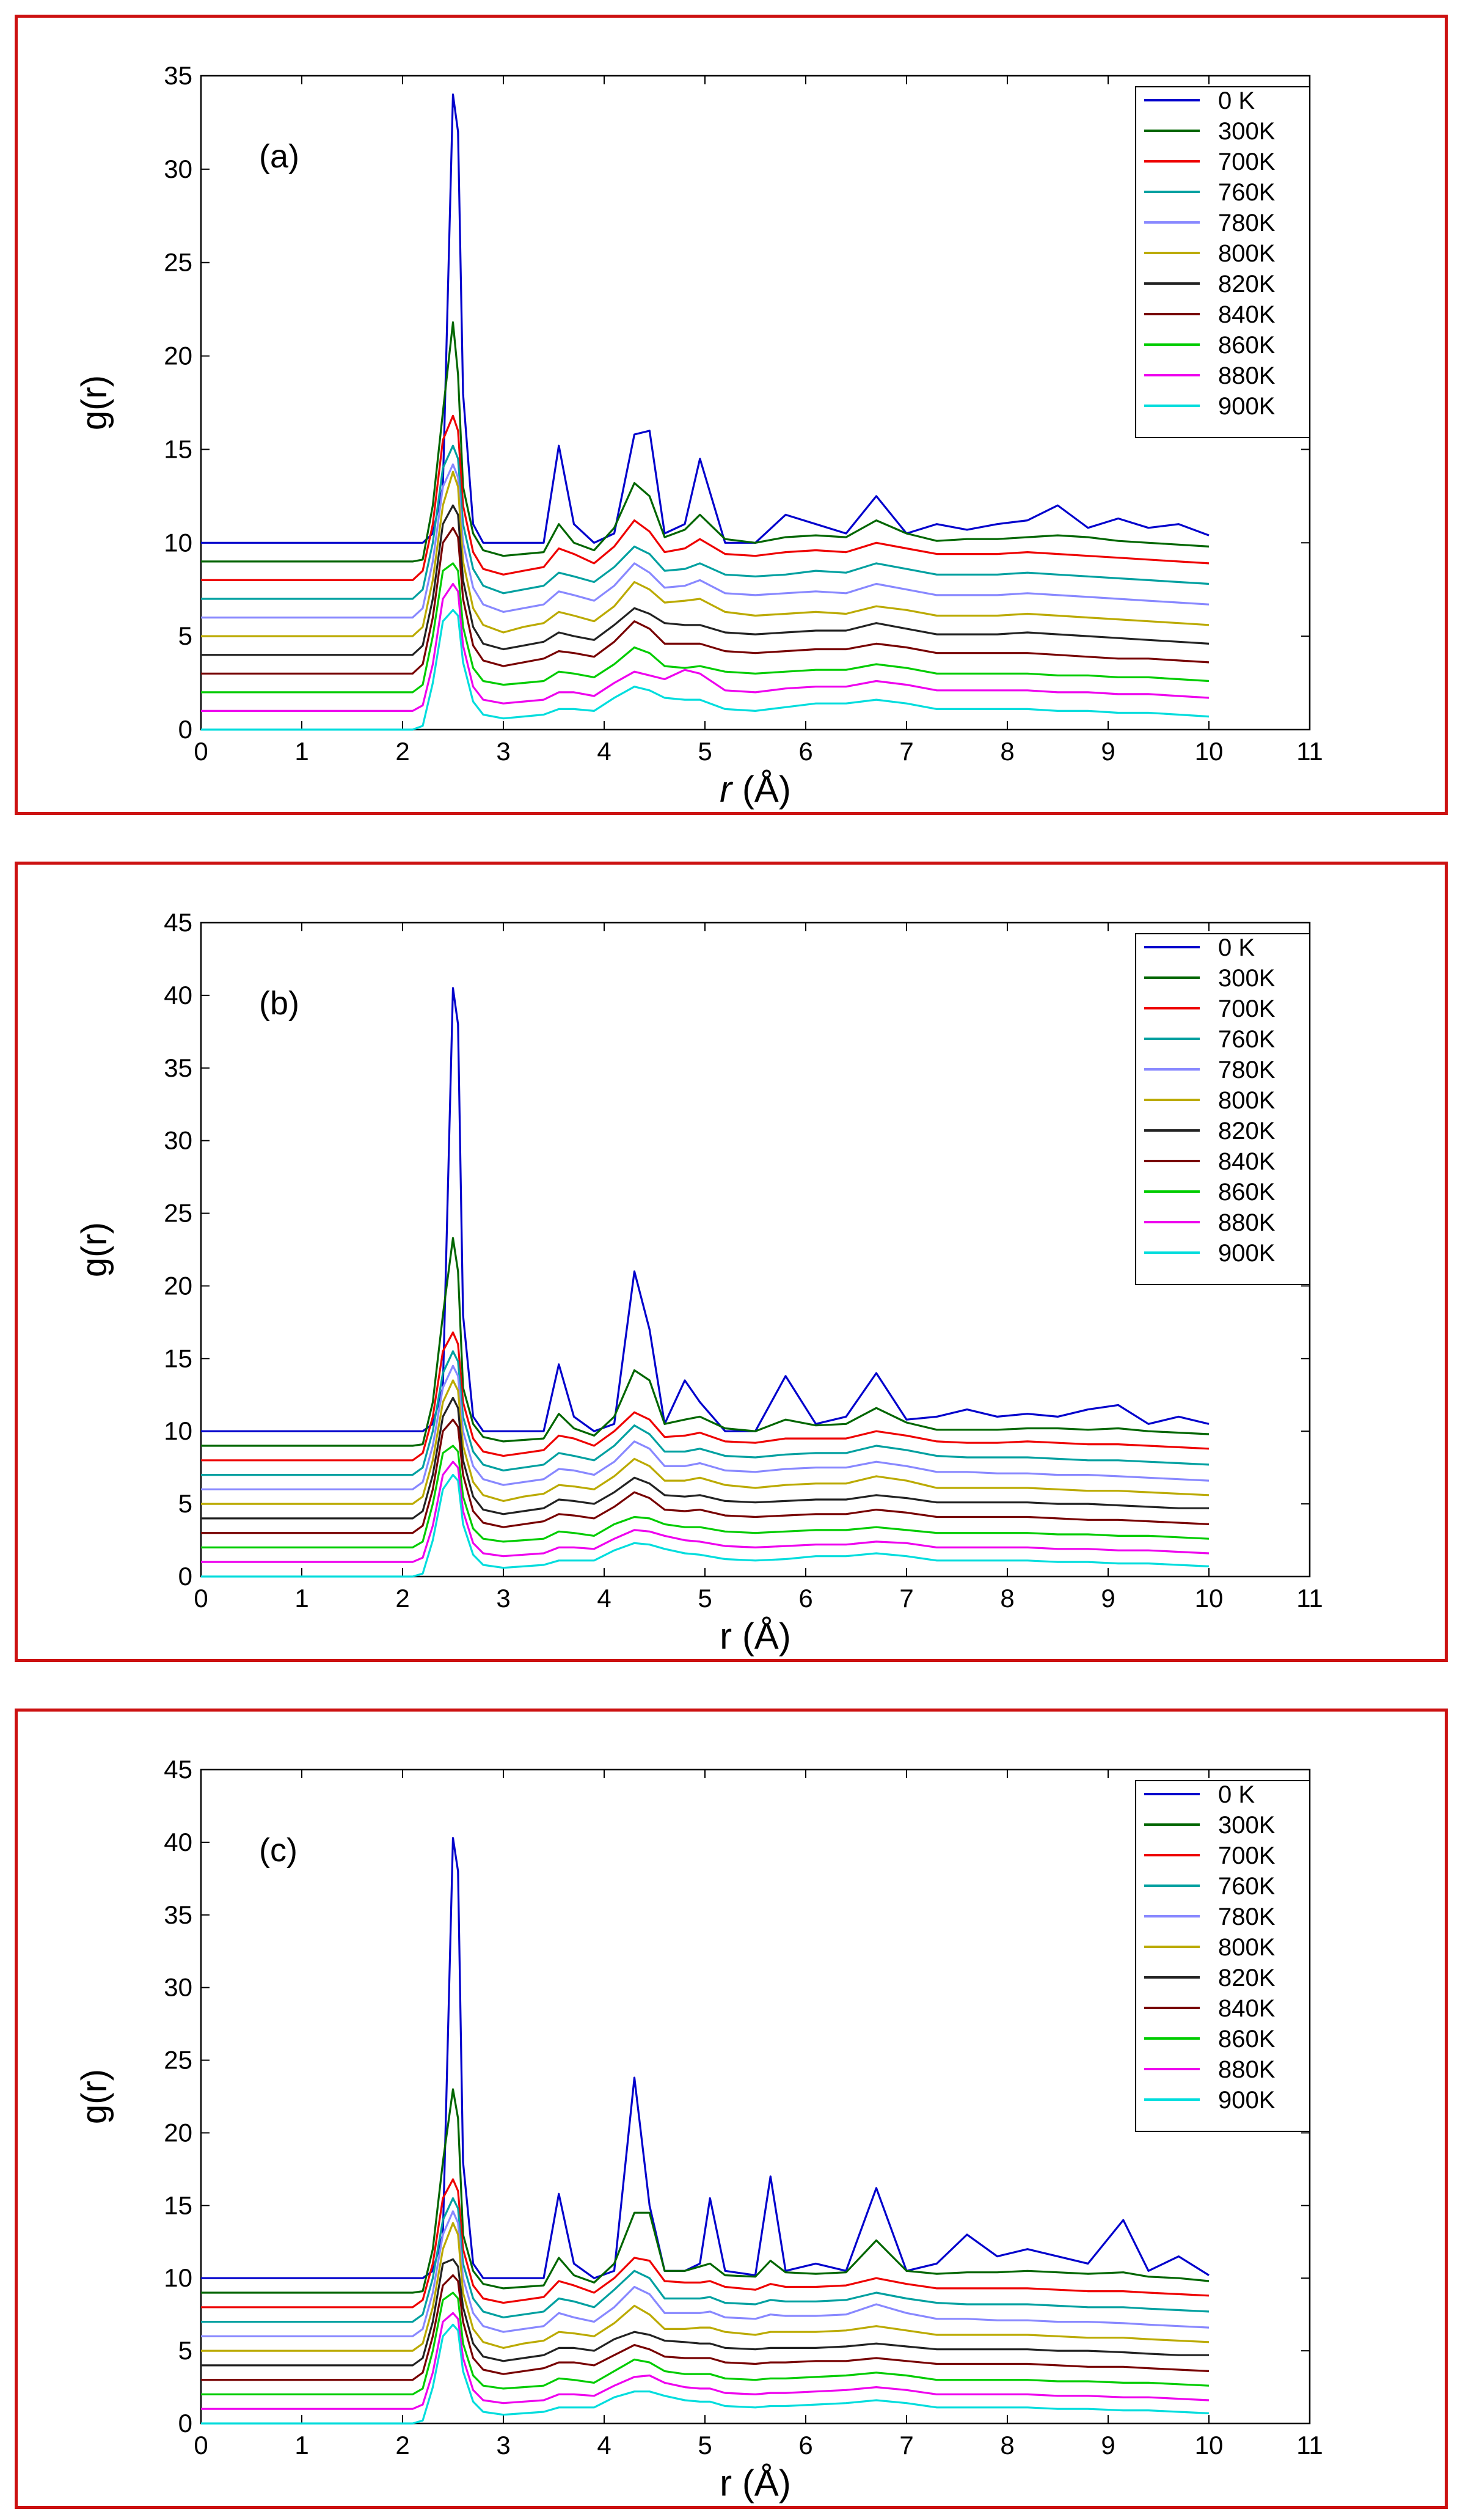 This screenshot has height=2520, width=1460. I want to click on x-tick-label: 11, so click(1310, 751).